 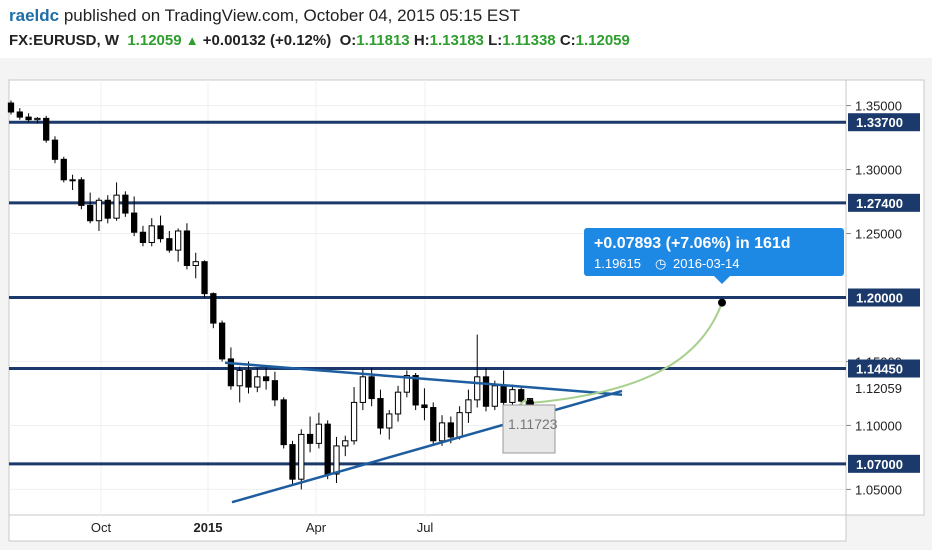 What do you see at coordinates (427, 446) in the screenshot?
I see `lower-trendline` at bounding box center [427, 446].